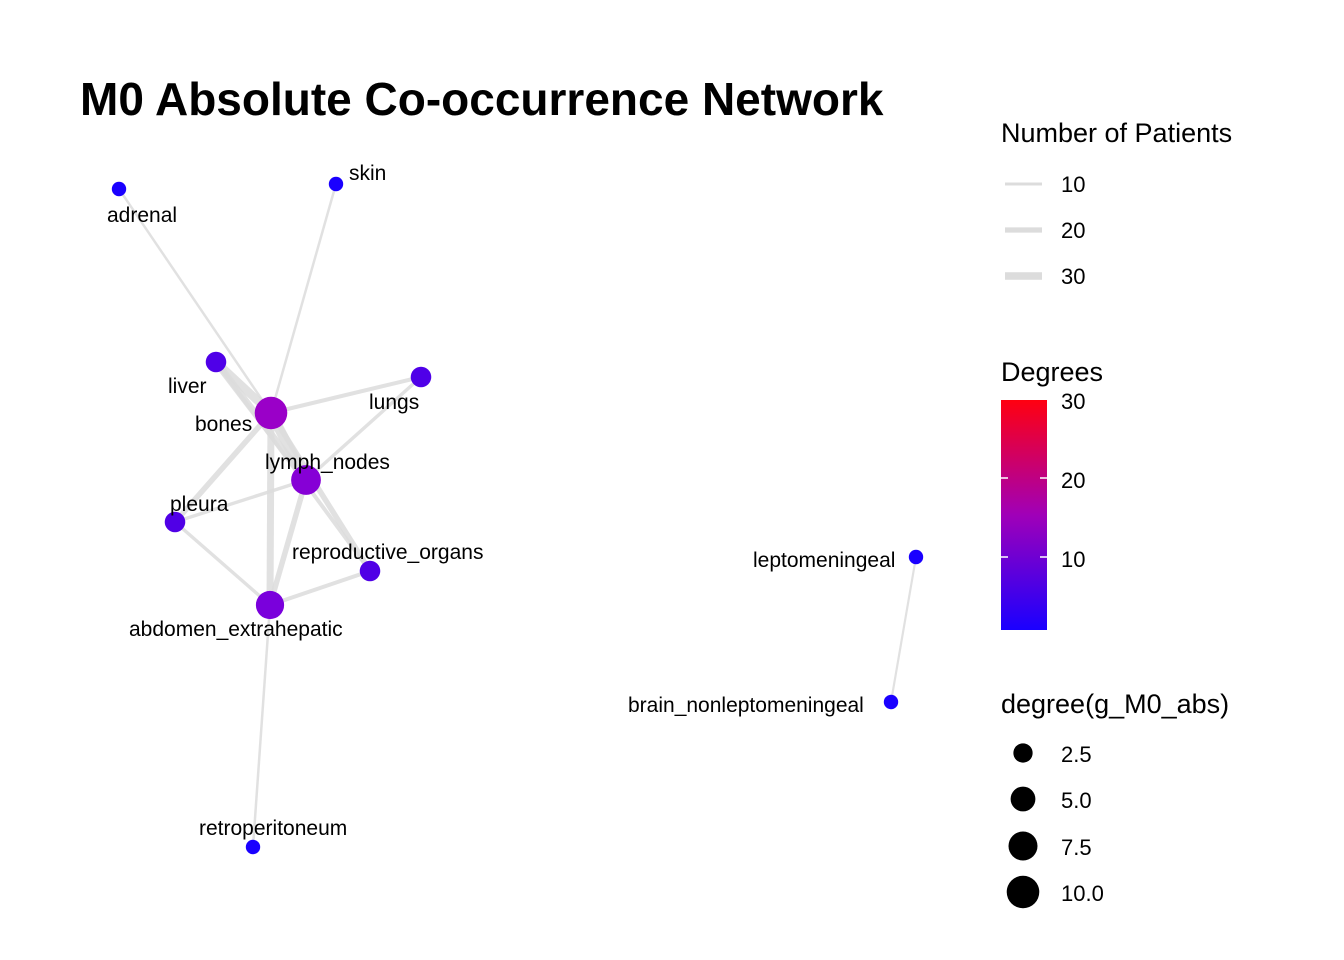 This screenshot has height=960, width=1344. What do you see at coordinates (1052, 372) in the screenshot?
I see `color-legend-title: Degrees` at bounding box center [1052, 372].